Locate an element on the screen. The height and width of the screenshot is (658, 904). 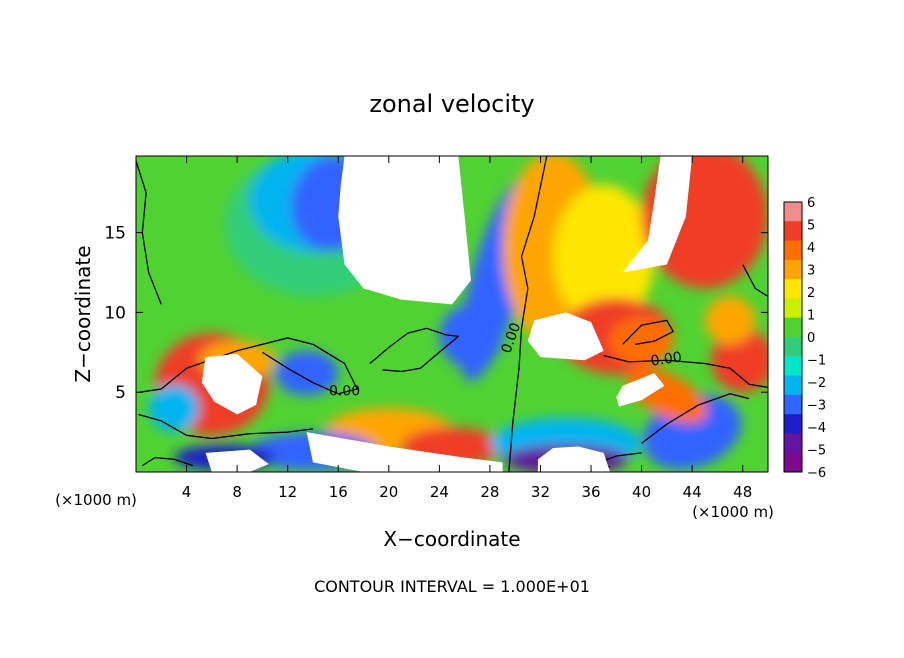
x-tick-label: 40 is located at coordinates (641, 492).